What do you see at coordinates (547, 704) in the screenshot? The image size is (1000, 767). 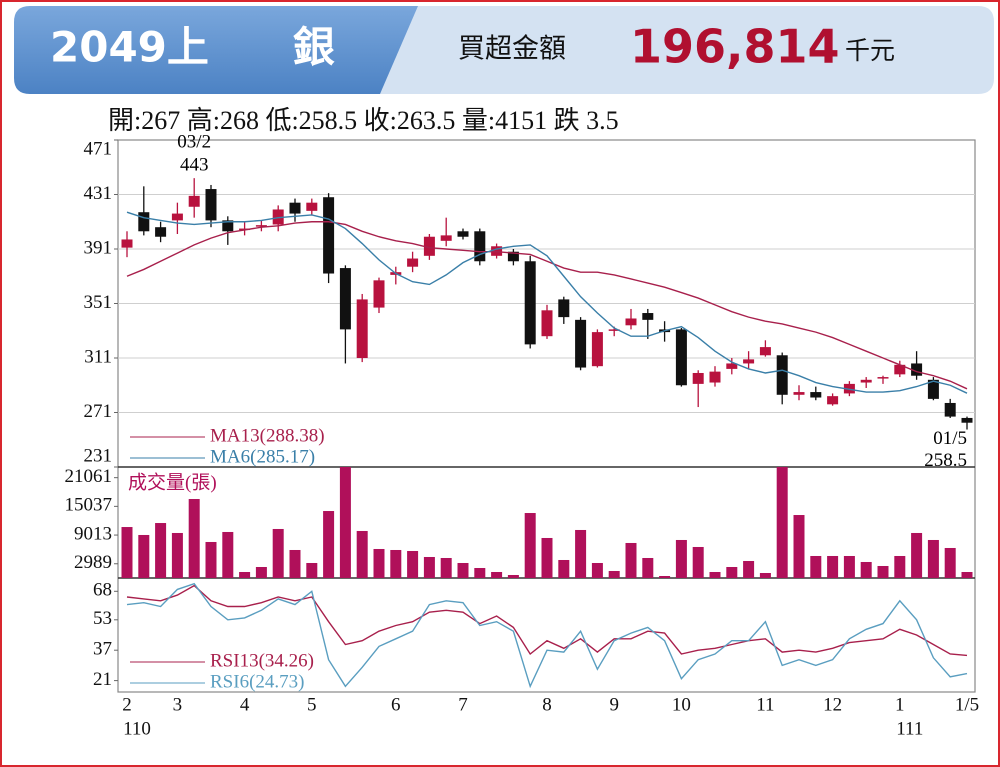 I see `x-tick-label: 8` at bounding box center [547, 704].